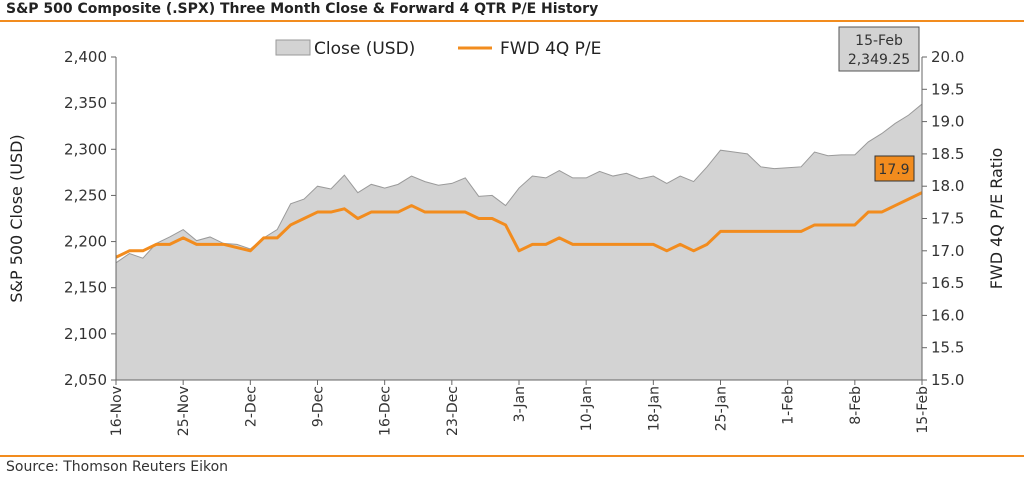  What do you see at coordinates (947, 89) in the screenshot?
I see `y2-tick-label: 19.5` at bounding box center [947, 89].